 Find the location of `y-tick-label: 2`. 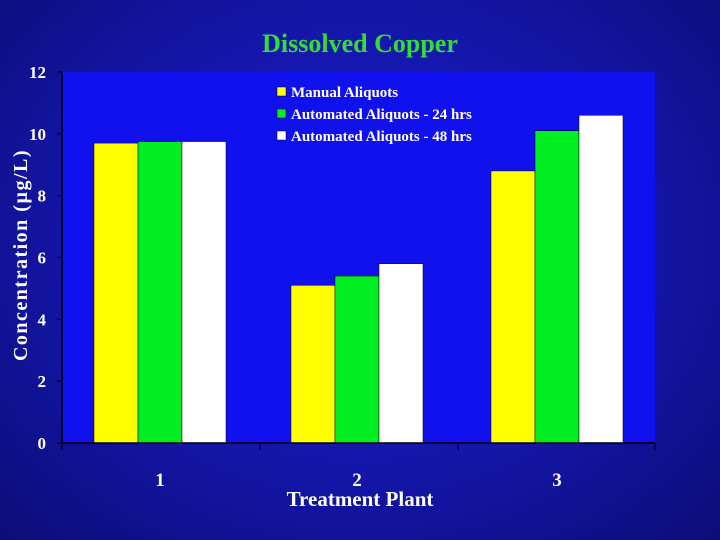

y-tick-label: 2 is located at coordinates (42, 381).